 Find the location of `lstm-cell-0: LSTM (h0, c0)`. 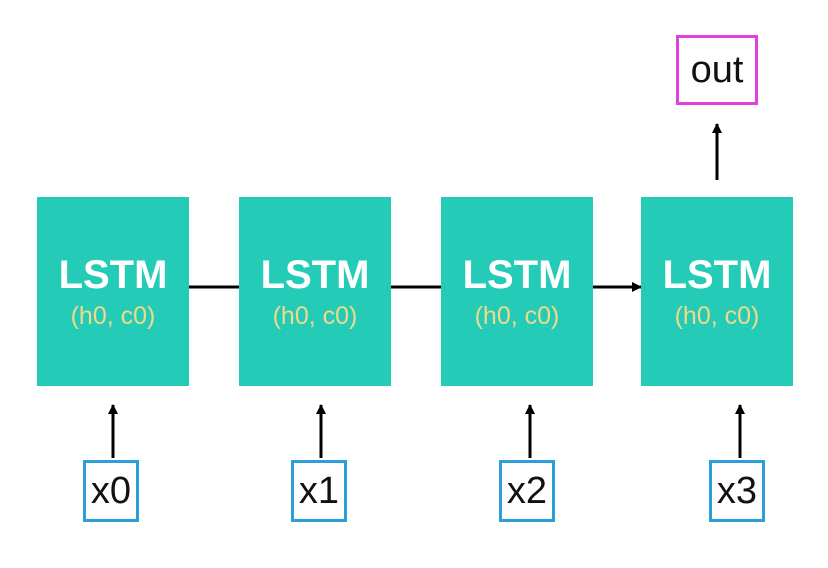

lstm-cell-0: LSTM (h0, c0) is located at coordinates (113, 291).